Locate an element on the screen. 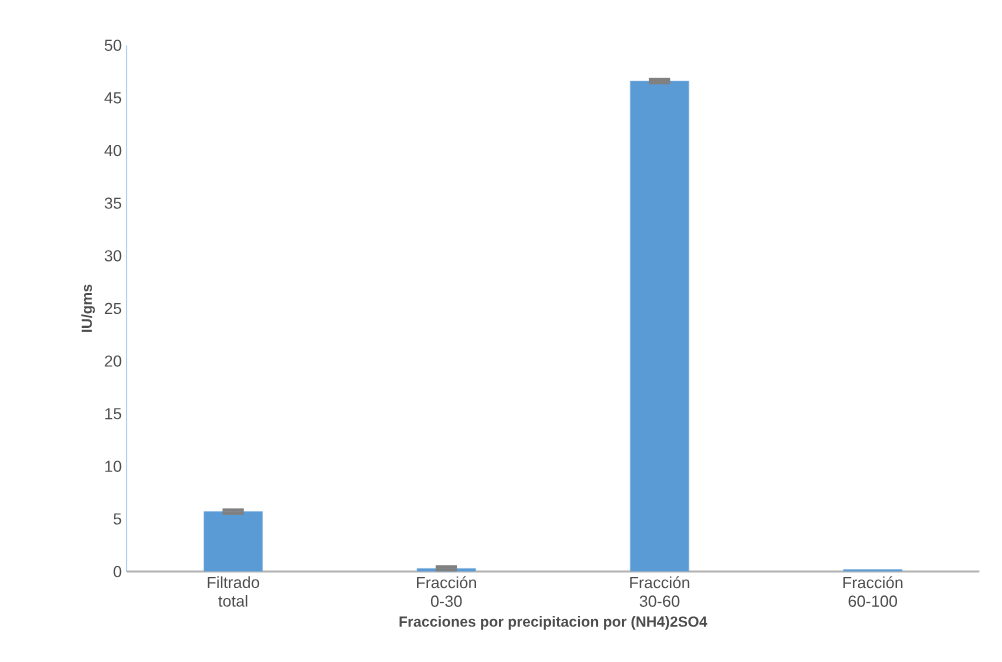 This screenshot has height=662, width=1002. y-tick-label: 20 is located at coordinates (113, 361).